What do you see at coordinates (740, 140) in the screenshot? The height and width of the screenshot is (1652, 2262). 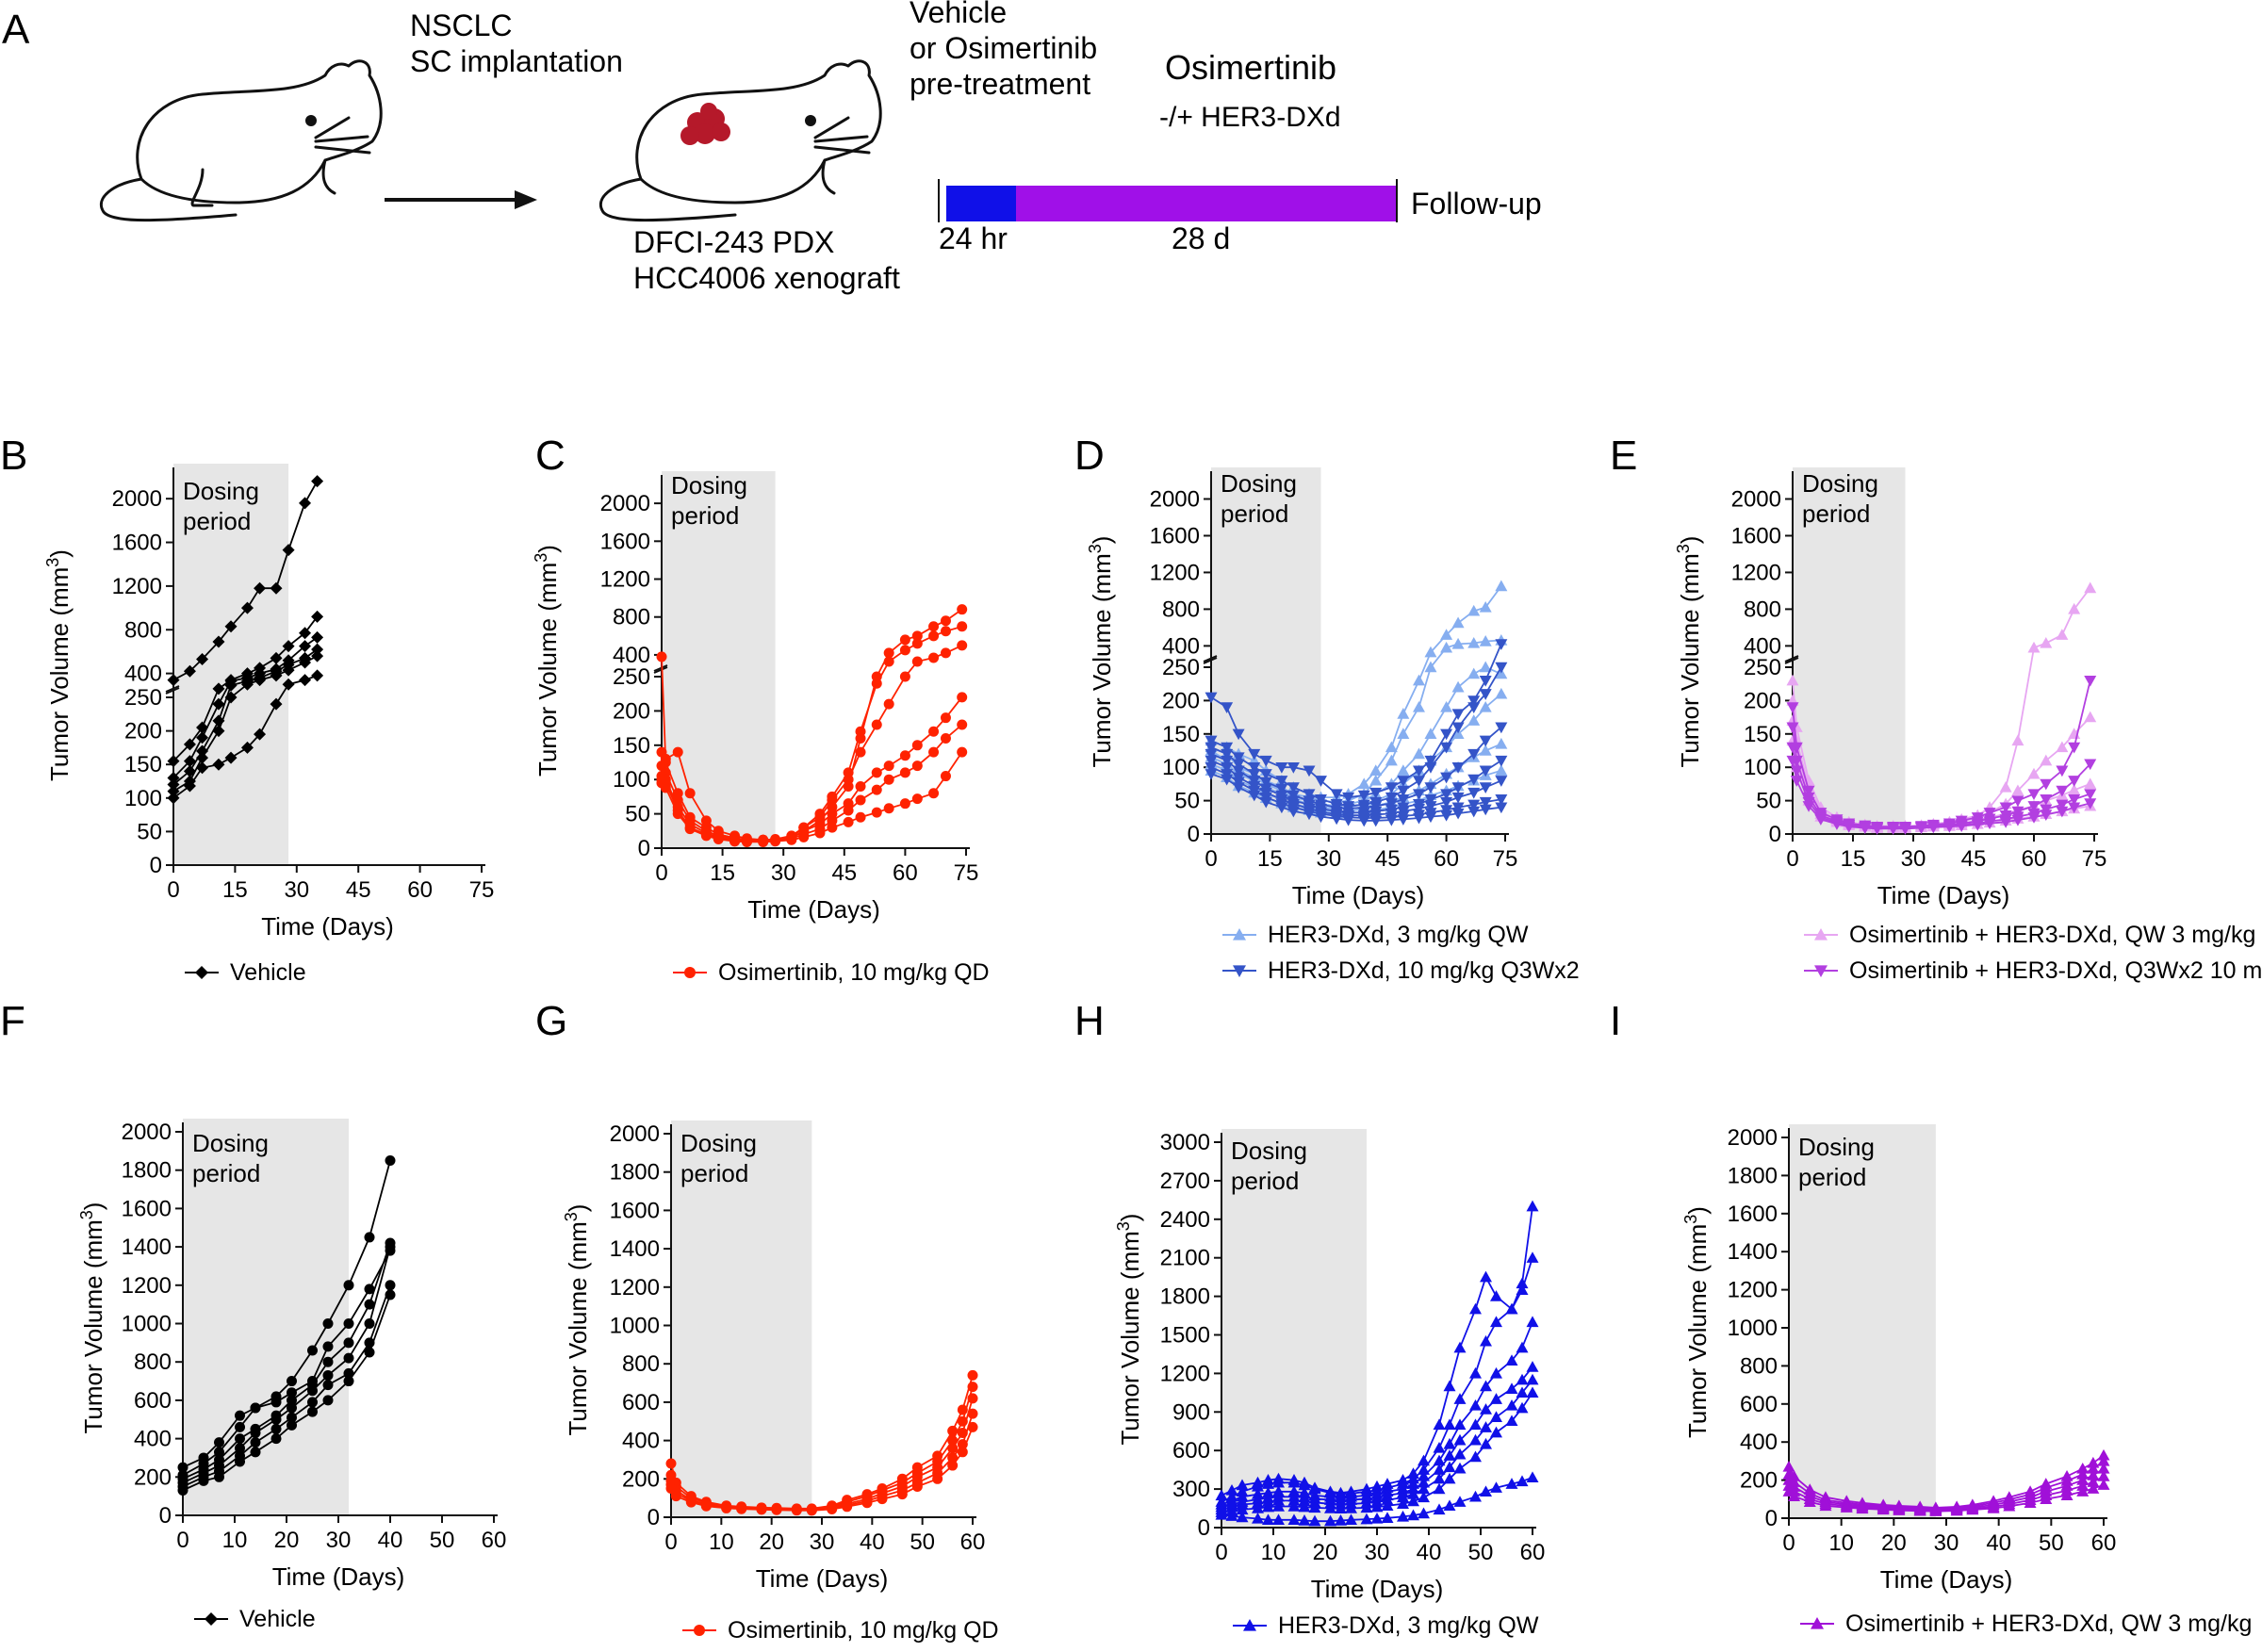 I see `mouse-tumor-icon` at bounding box center [740, 140].